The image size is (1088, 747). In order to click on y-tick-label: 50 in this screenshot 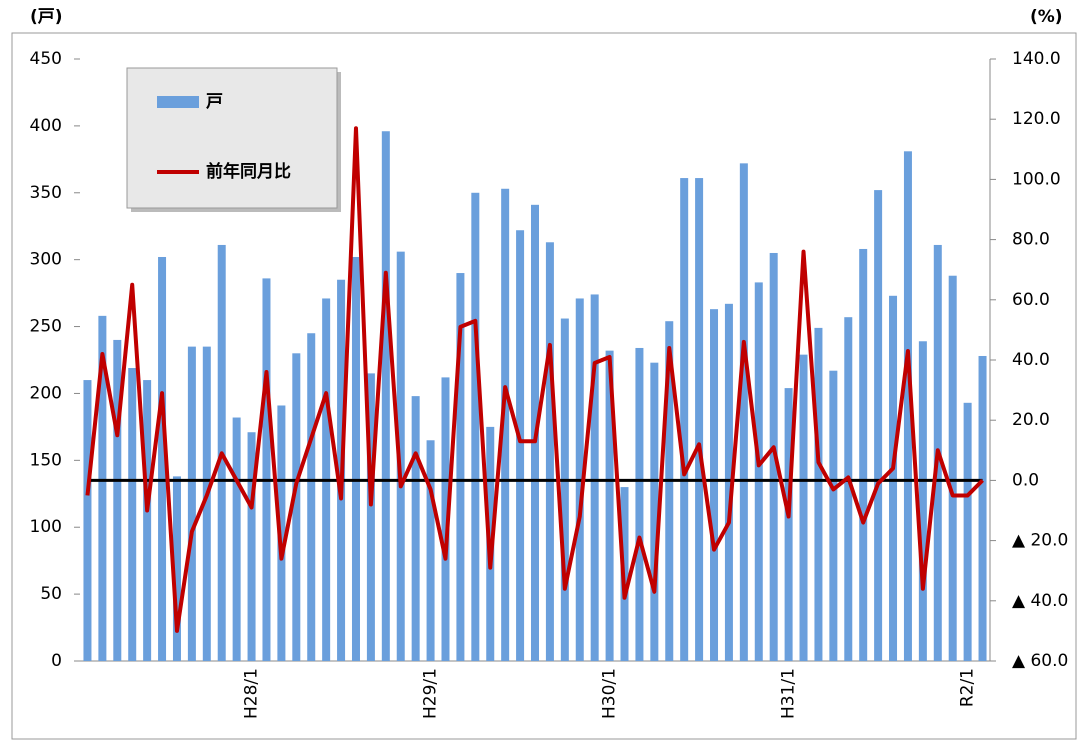, I will do `click(51, 594)`.